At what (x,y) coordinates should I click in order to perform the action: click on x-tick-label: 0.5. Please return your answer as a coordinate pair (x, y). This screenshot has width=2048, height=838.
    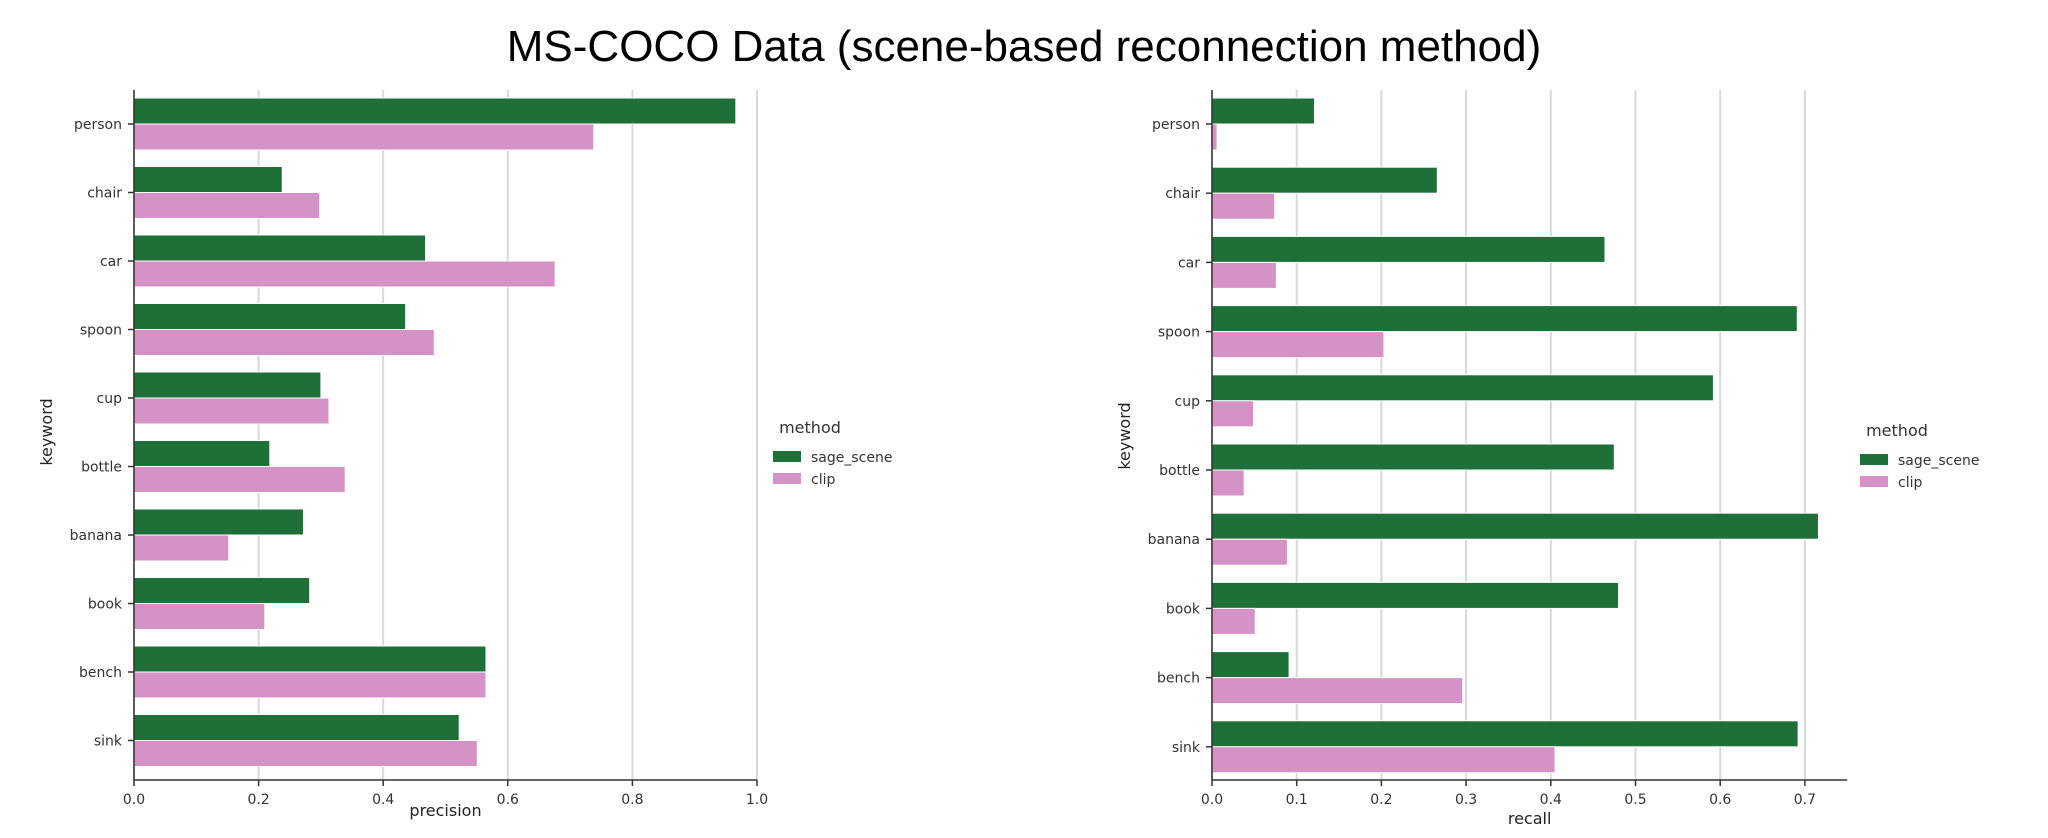
    Looking at the image, I should click on (1635, 800).